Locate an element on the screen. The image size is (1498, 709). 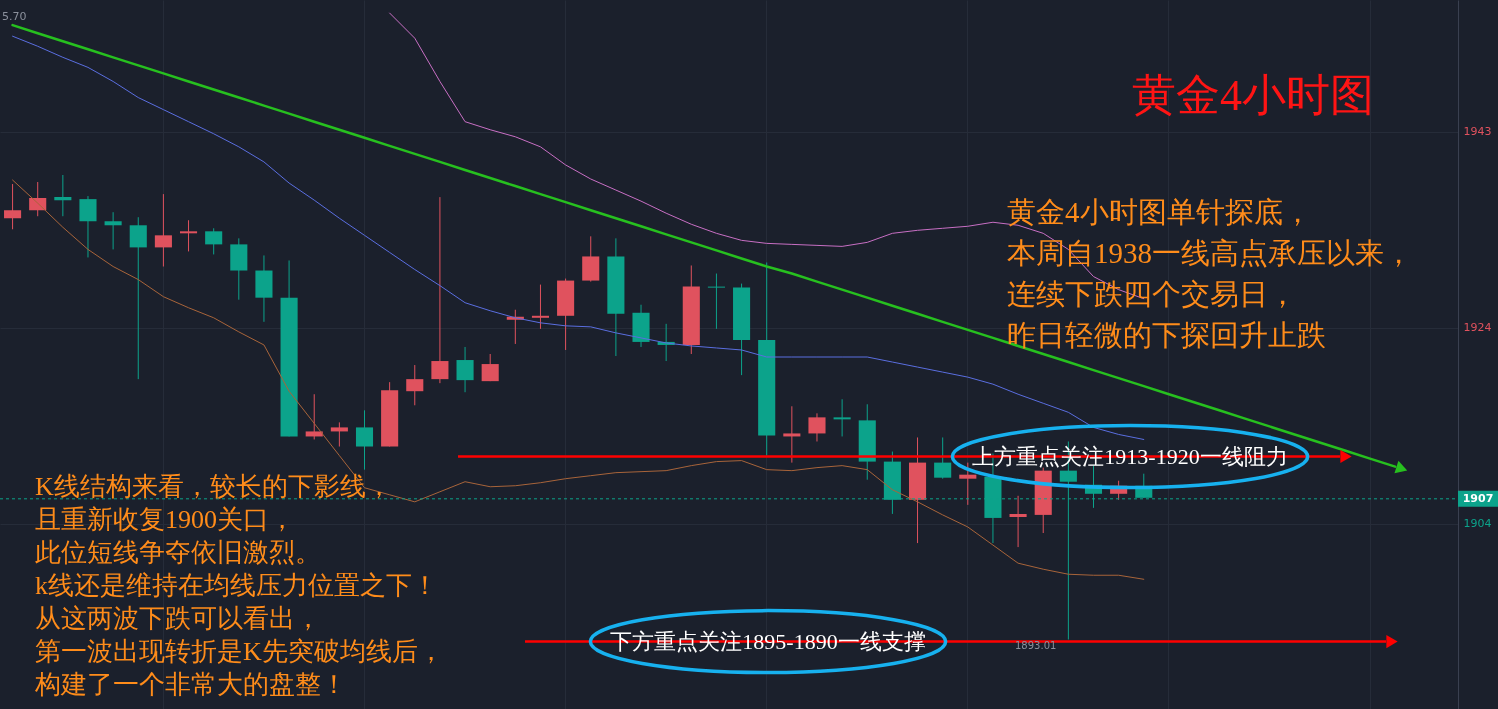
y-tick-label: 1904 is located at coordinates (1477, 524).